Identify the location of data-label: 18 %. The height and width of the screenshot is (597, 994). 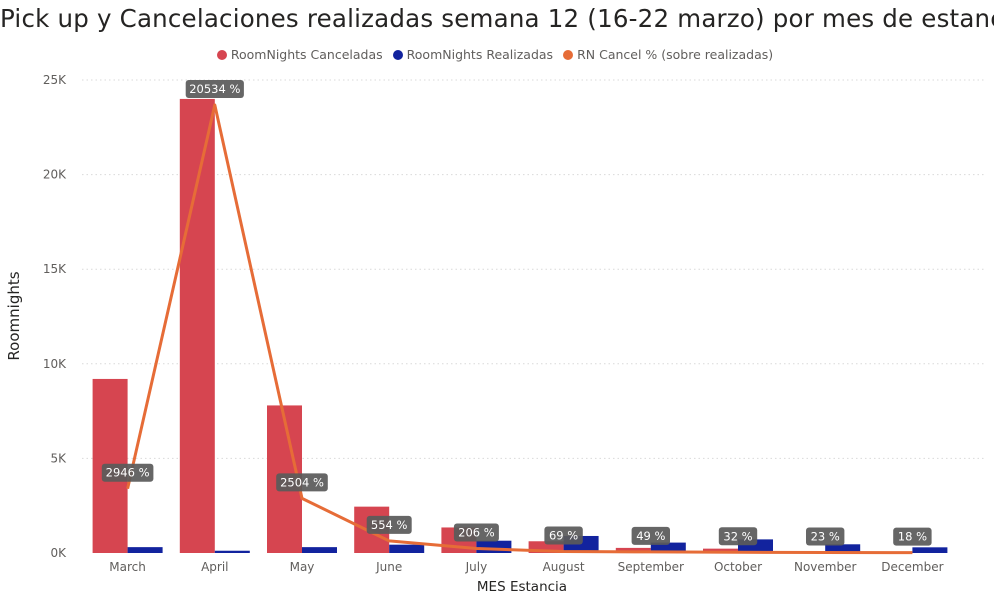
(912, 536).